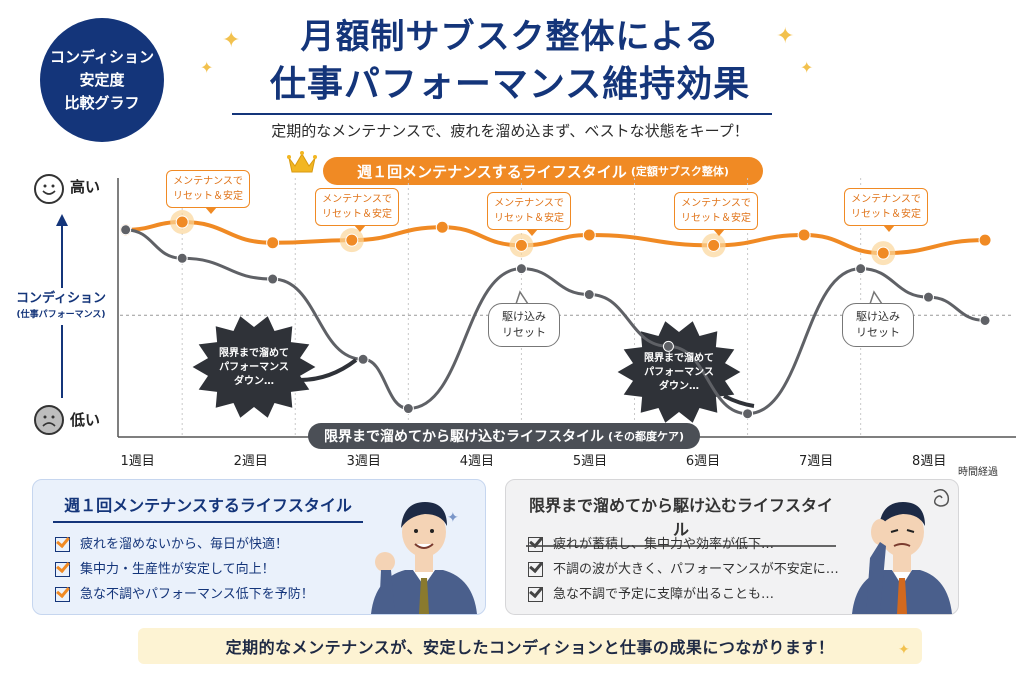 The height and width of the screenshot is (683, 1024). What do you see at coordinates (61, 307) in the screenshot?
I see `y-axis-title: コンディション (仕事パフォーマンス)` at bounding box center [61, 307].